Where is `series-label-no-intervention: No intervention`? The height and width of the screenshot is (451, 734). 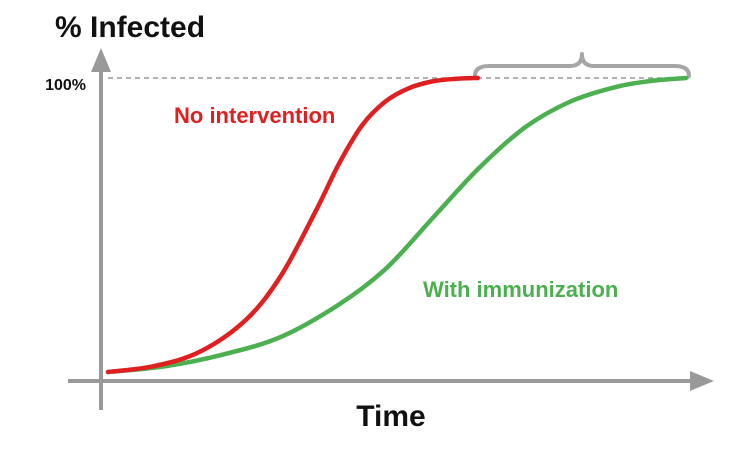
series-label-no-intervention: No intervention is located at coordinates (254, 115).